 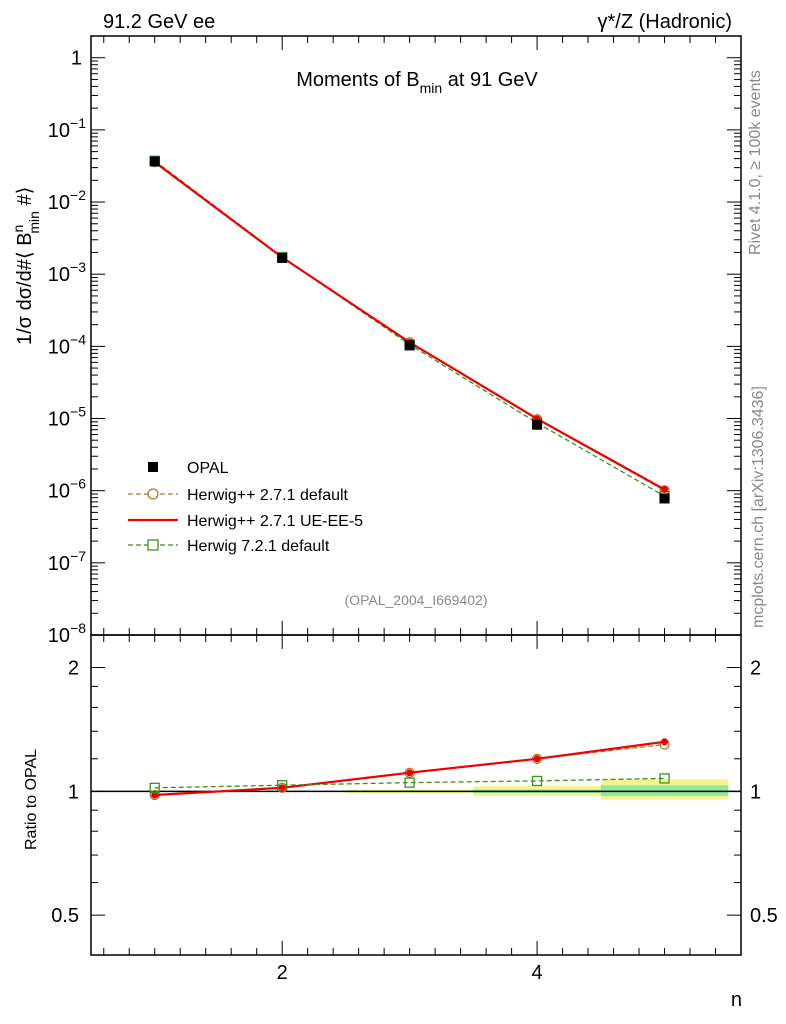 I want to click on ratio-series-herwig-7-2-1-default-line, so click(x=409, y=783).